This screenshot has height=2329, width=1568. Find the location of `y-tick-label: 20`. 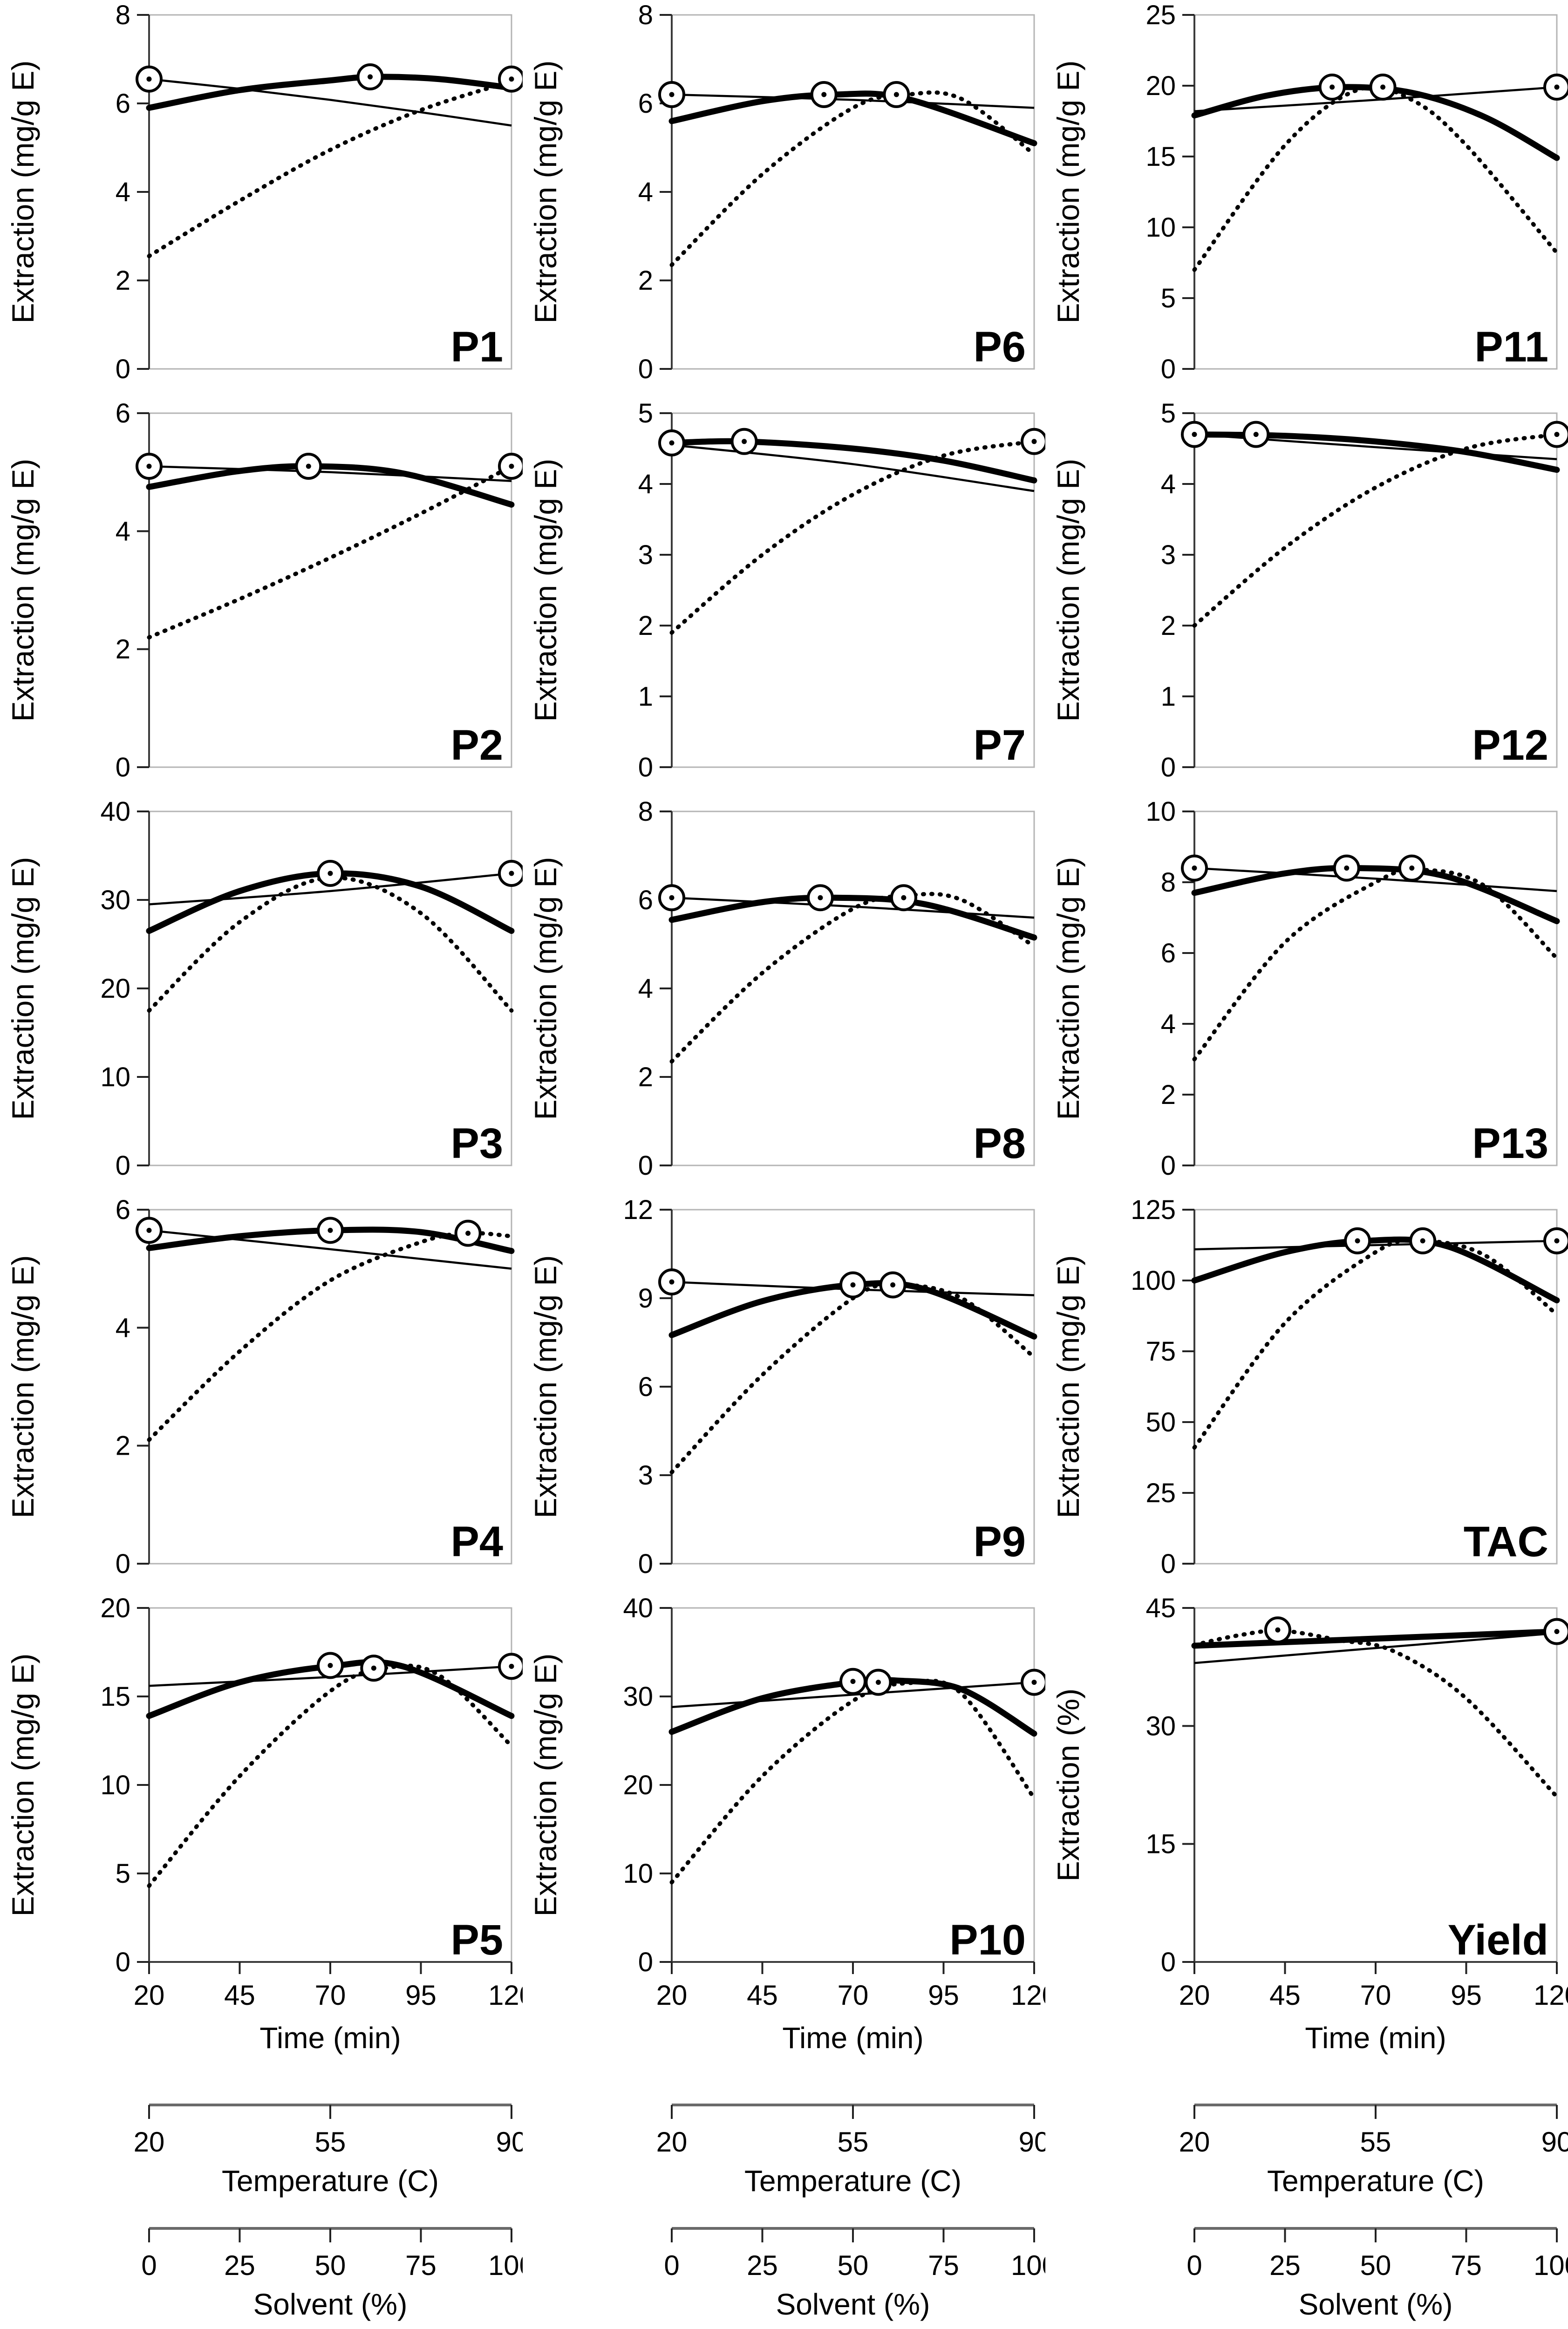

y-tick-label: 20 is located at coordinates (115, 989).